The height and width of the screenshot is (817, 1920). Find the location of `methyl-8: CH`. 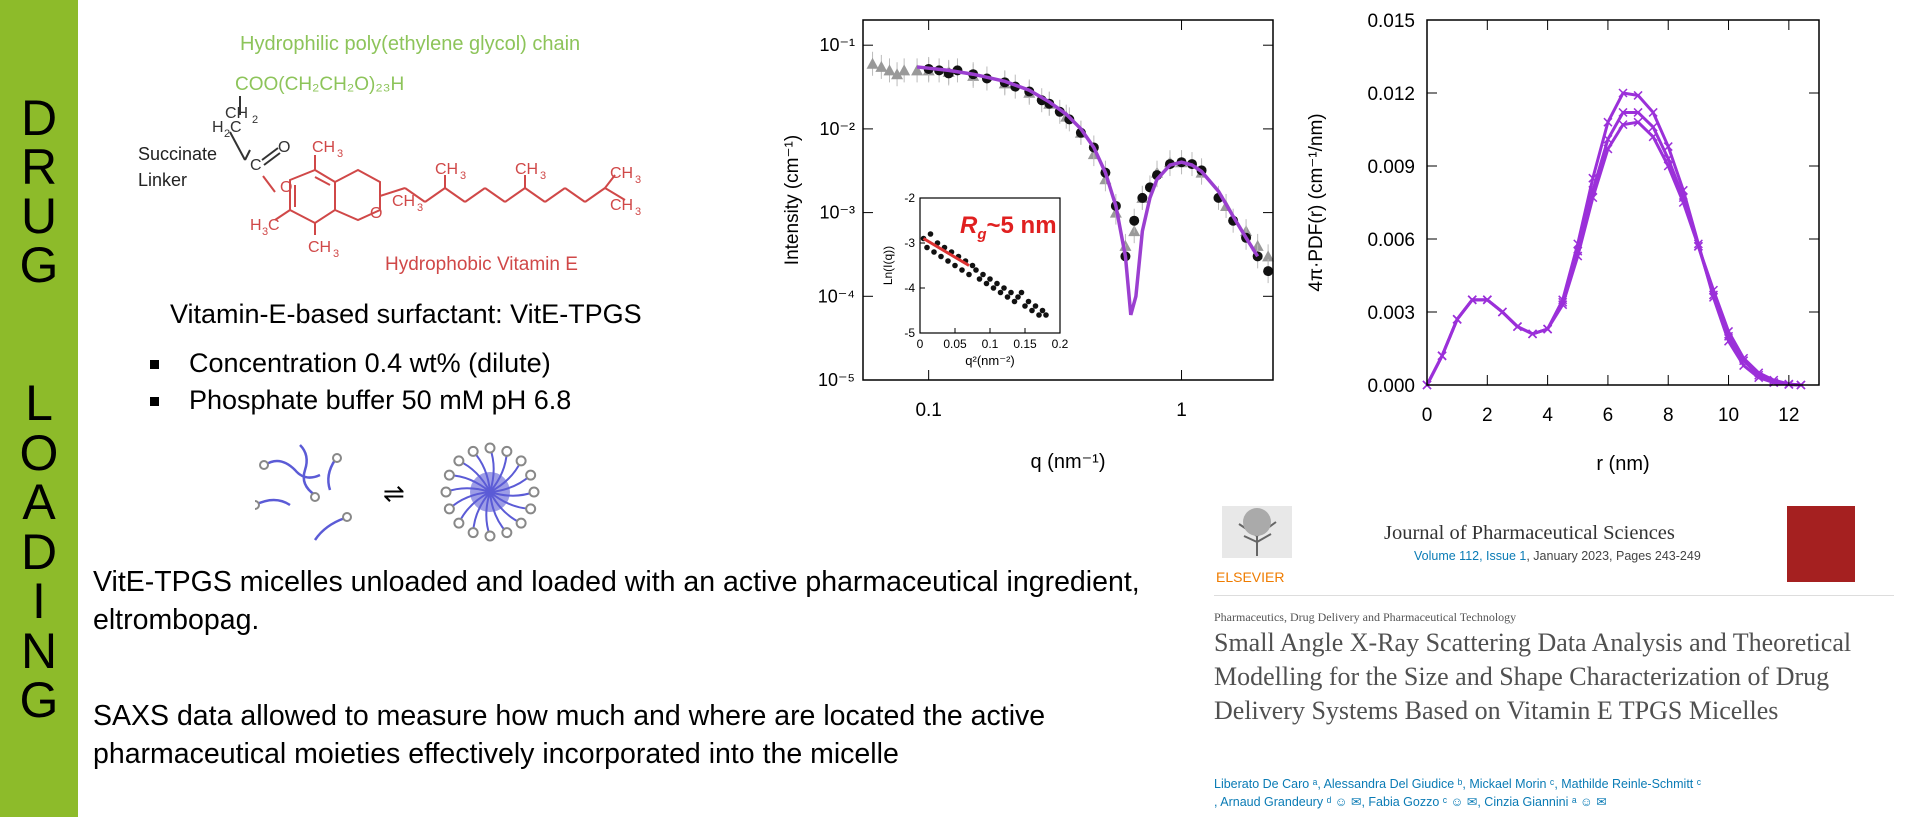

methyl-8: CH is located at coordinates (621, 205).